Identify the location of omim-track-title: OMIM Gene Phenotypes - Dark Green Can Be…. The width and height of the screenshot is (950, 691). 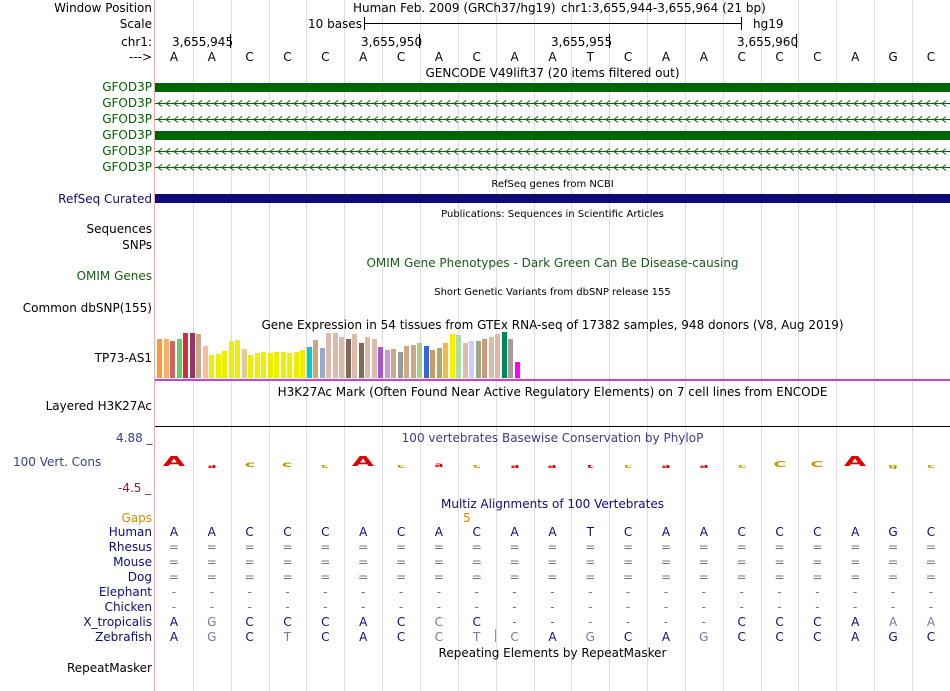
(552, 263).